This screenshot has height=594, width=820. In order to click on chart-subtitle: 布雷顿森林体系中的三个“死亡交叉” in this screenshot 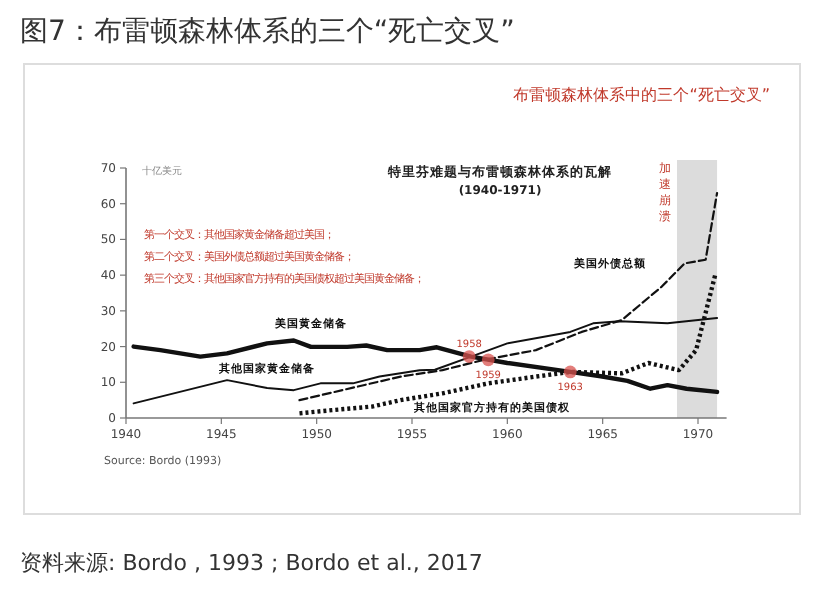, I will do `click(641, 95)`.